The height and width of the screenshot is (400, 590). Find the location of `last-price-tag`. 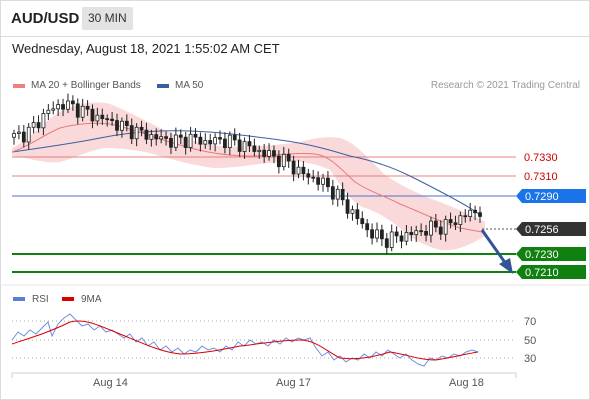

last-price-tag is located at coordinates (551, 229).